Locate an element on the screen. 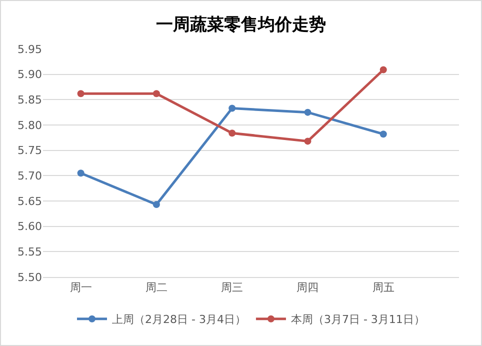 The image size is (482, 346). x-tick-label: 周一 is located at coordinates (81, 287).